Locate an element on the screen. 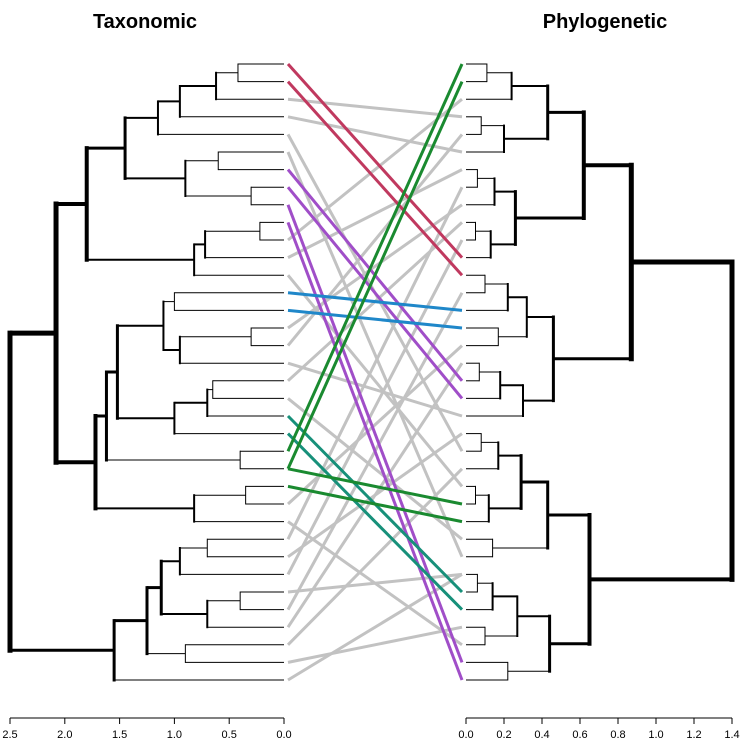  left-axis-tick-label: 1.5 is located at coordinates (119, 735).